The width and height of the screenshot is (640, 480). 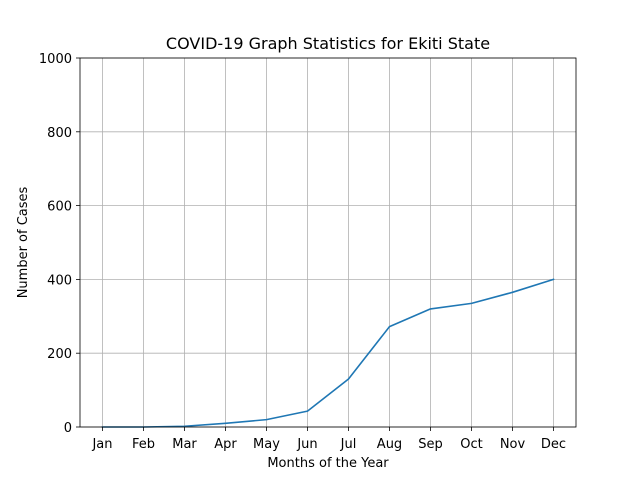 I want to click on y-tick-label: 200, so click(x=59, y=354).